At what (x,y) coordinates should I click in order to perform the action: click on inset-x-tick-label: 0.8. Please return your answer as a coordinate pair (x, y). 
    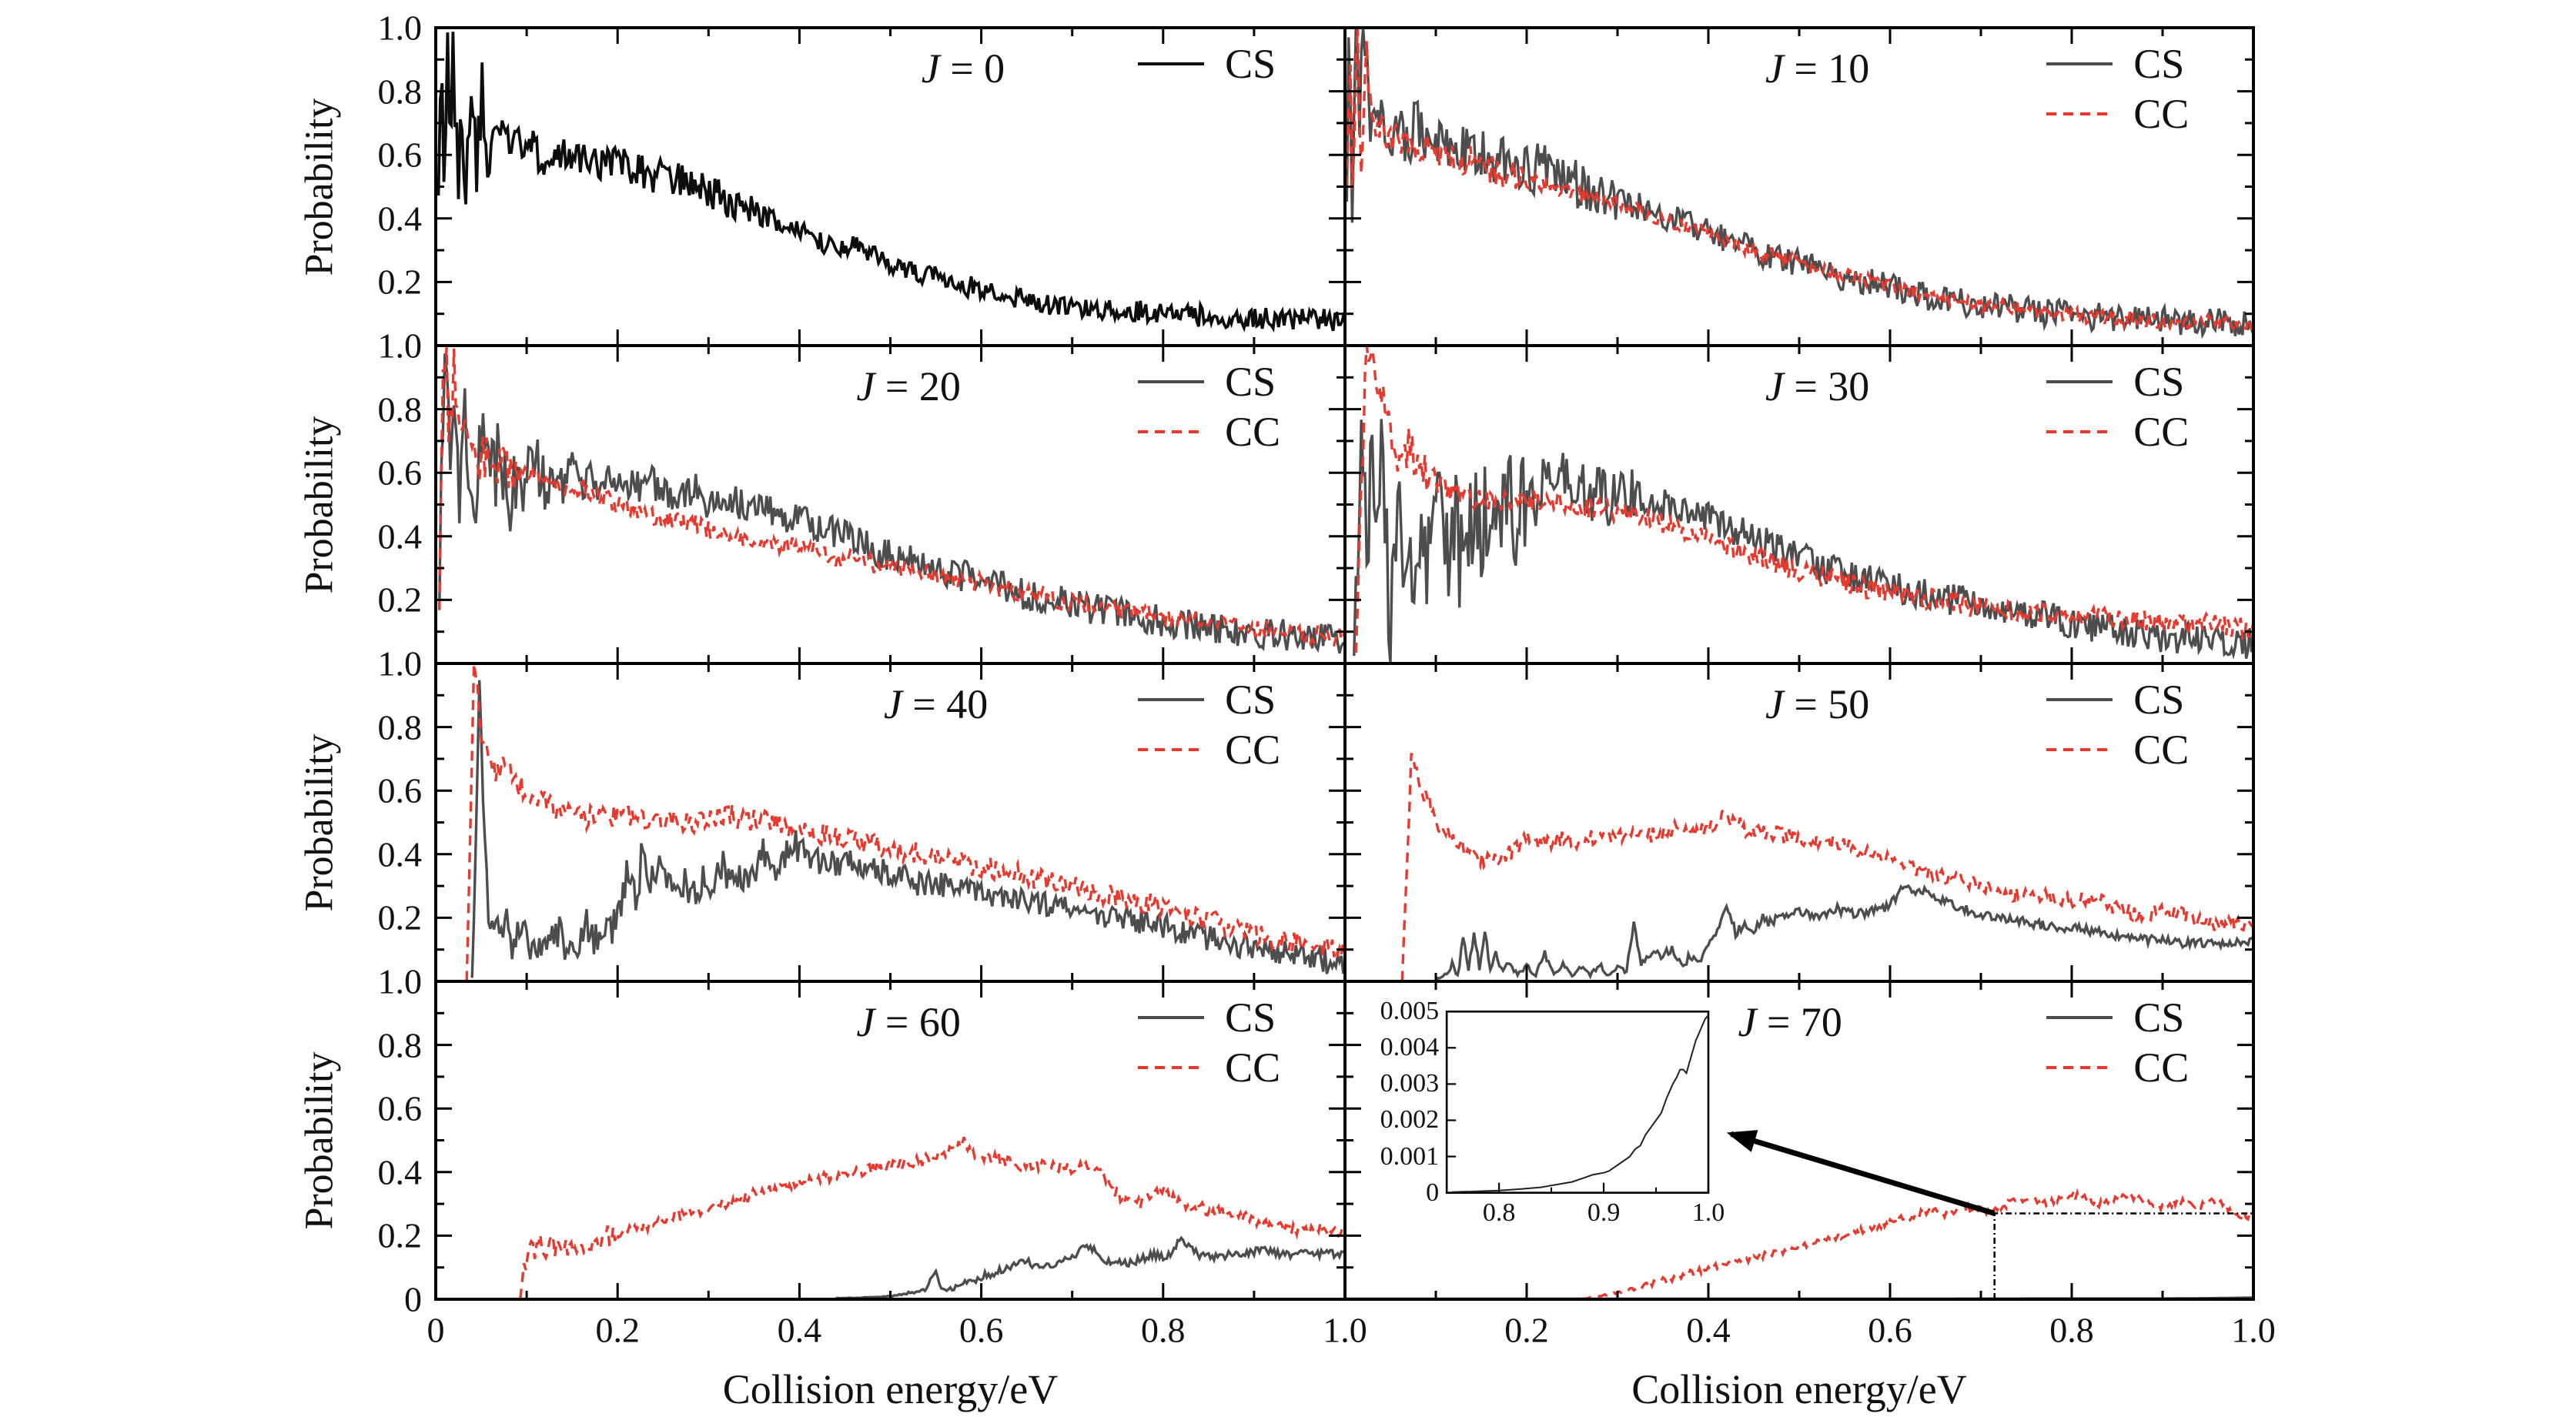
    Looking at the image, I should click on (1499, 1212).